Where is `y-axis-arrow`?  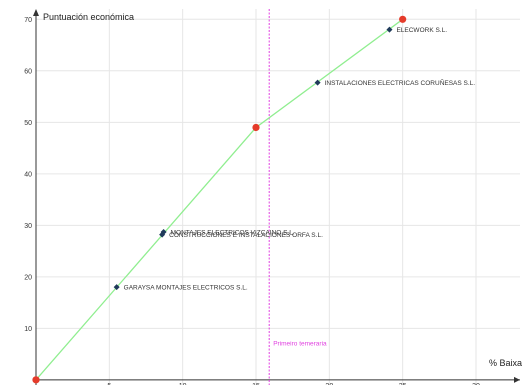 y-axis-arrow is located at coordinates (36, 12).